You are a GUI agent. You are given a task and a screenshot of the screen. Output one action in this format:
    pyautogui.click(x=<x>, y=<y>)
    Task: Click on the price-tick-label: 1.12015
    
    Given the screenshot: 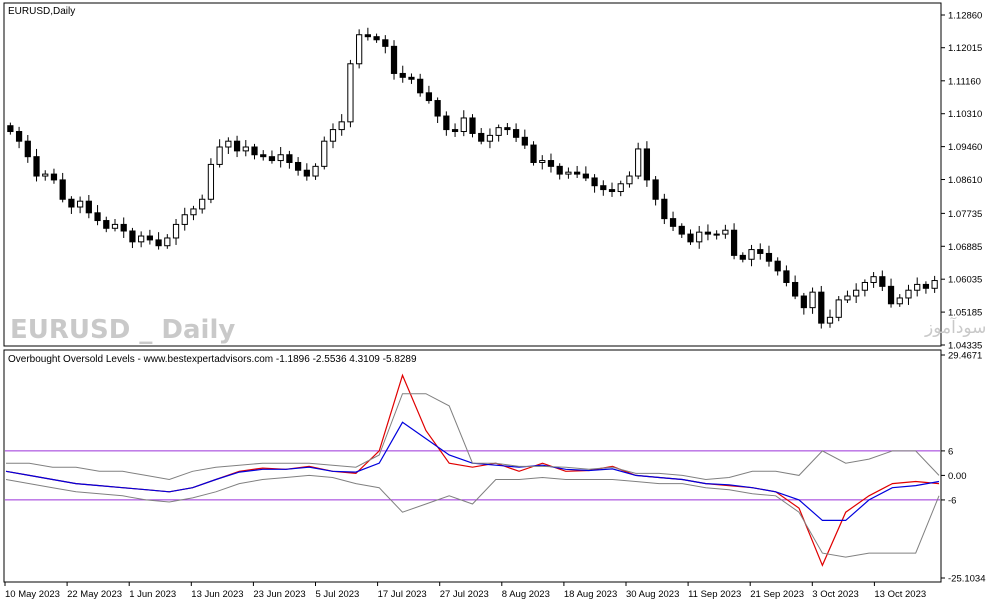 What is the action you would take?
    pyautogui.click(x=965, y=48)
    